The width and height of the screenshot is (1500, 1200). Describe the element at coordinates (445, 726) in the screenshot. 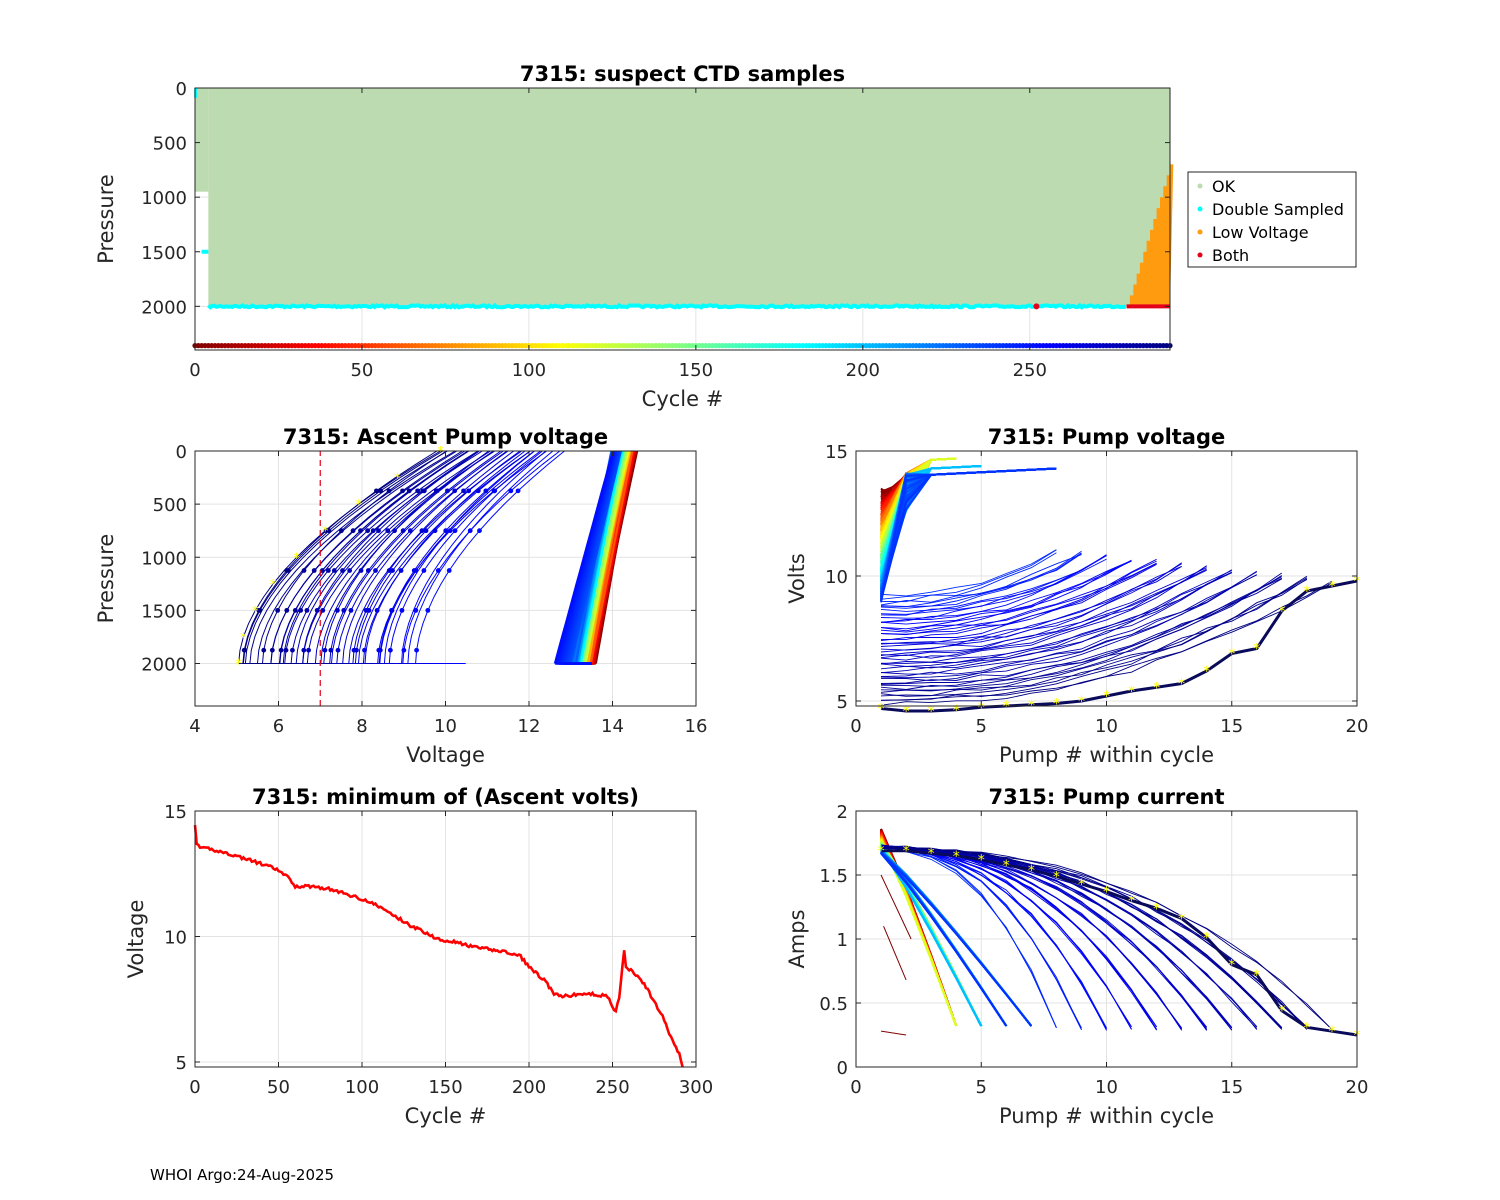

I see `x-tick-label: 10` at that location.